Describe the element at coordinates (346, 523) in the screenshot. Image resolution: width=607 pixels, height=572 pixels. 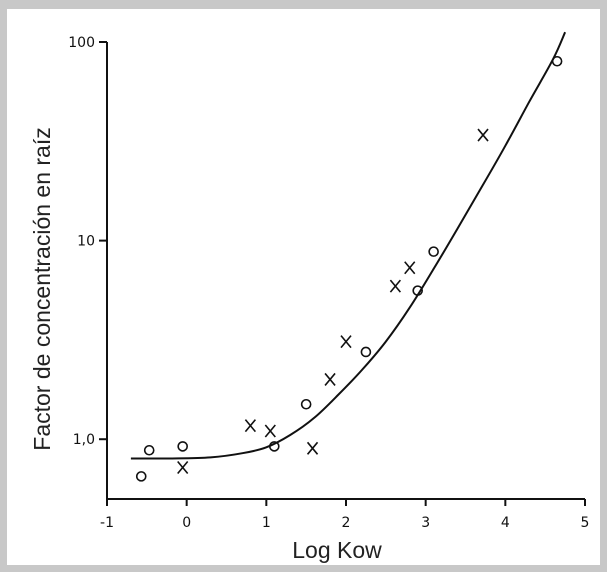
I see `x-tick-label: 2` at that location.